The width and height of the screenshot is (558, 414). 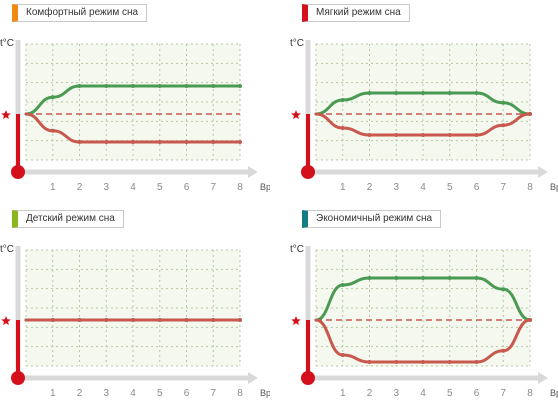 What do you see at coordinates (372, 219) in the screenshot?
I see `chart-title: Экономичный режим сна` at bounding box center [372, 219].